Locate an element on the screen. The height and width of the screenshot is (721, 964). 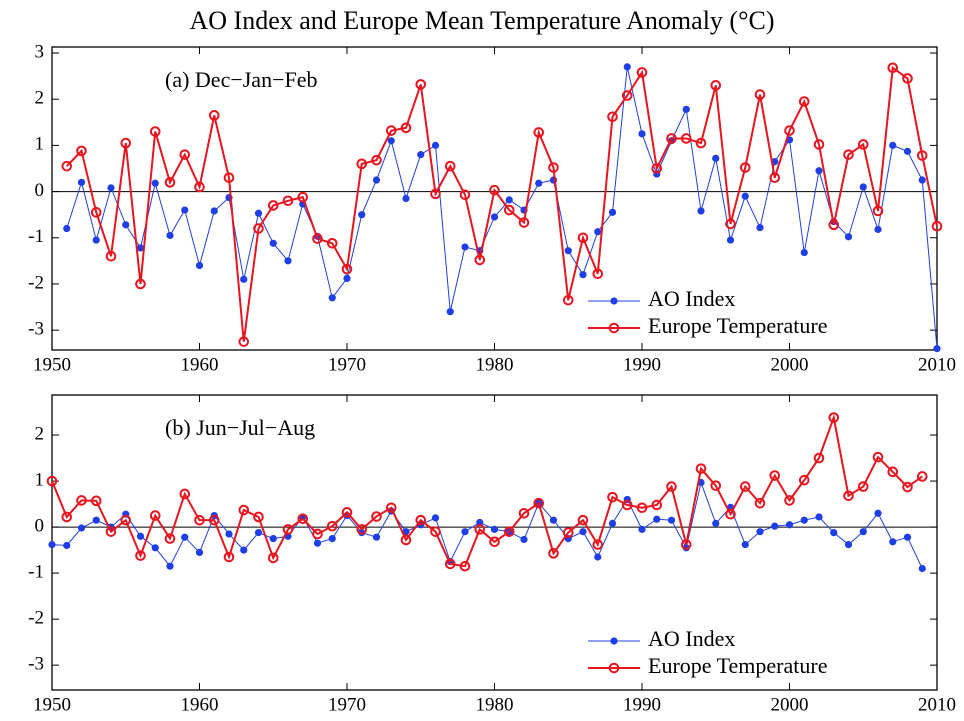
x-tick-label: 1990 is located at coordinates (642, 364).